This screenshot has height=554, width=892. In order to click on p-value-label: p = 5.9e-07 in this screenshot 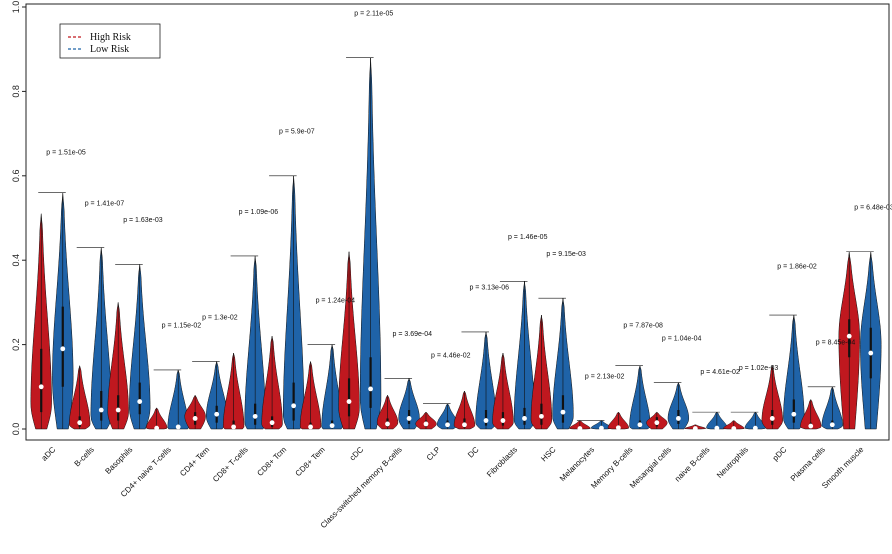, I will do `click(297, 132)`.